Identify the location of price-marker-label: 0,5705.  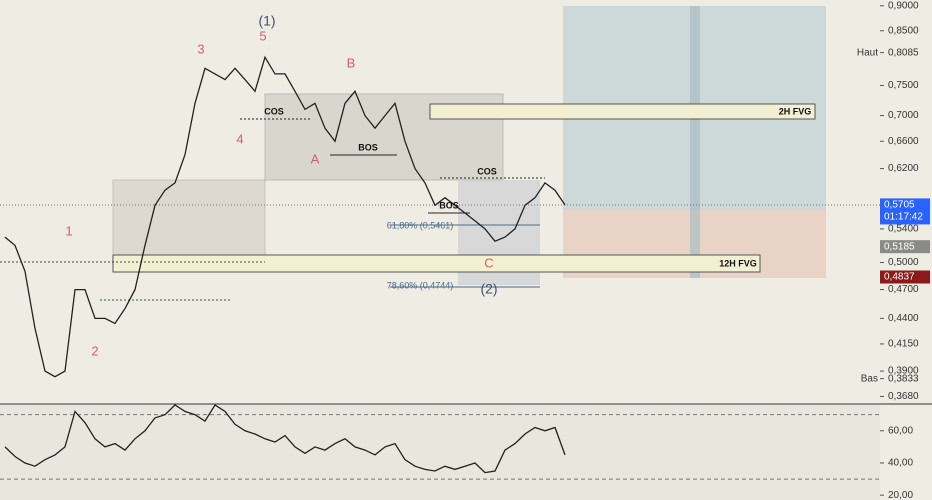
(899, 205).